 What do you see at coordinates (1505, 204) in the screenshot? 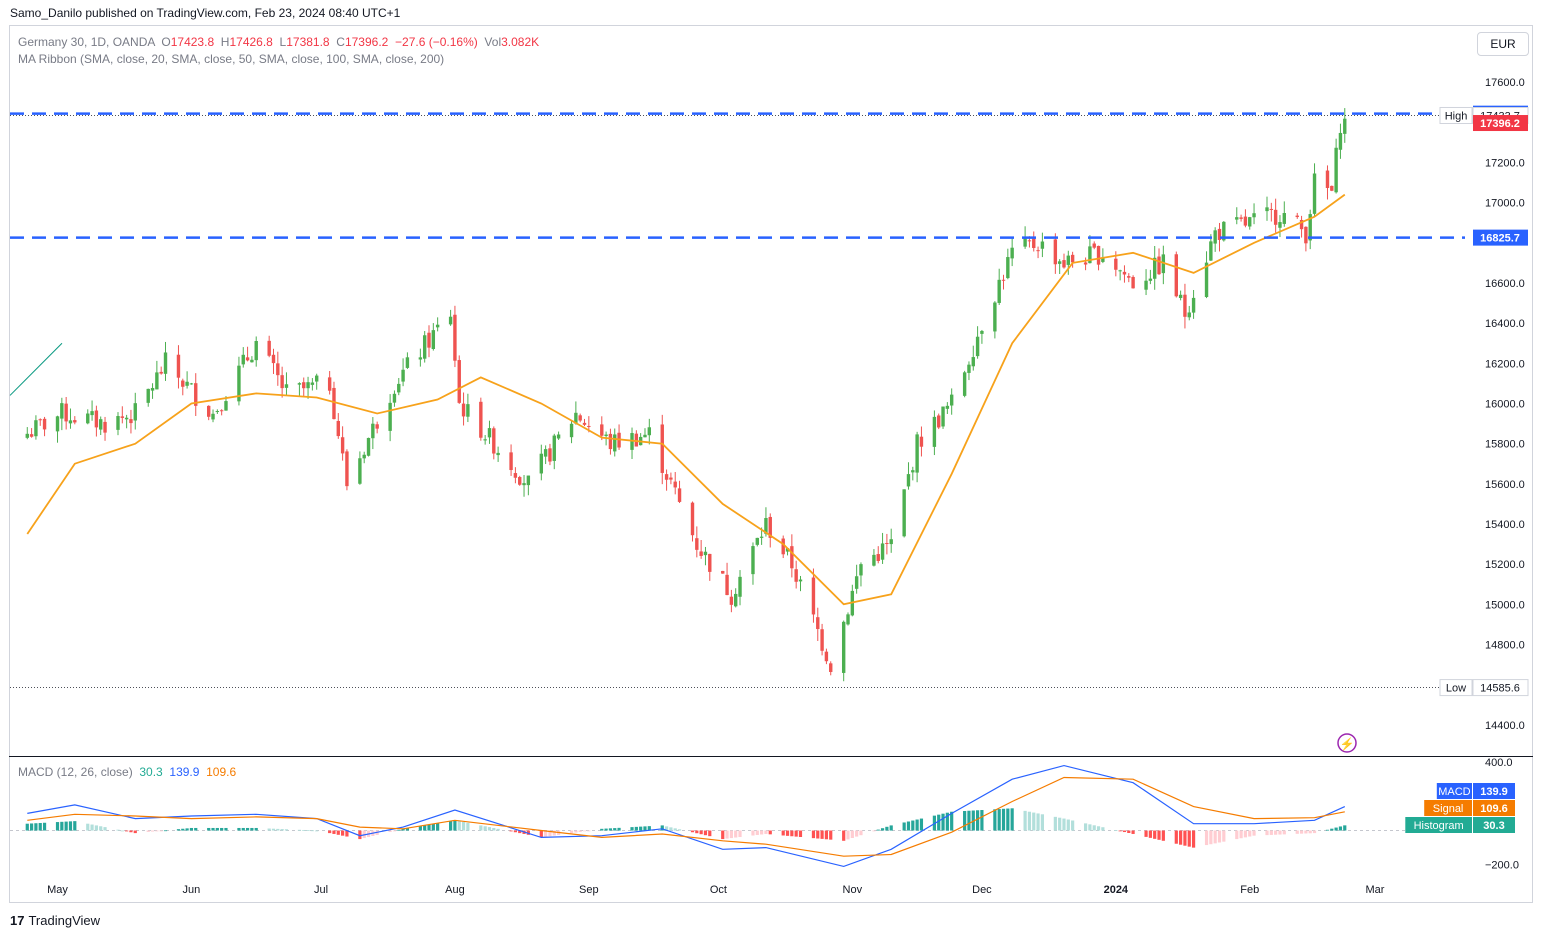
I see `price-axis-tick: 17000.0` at bounding box center [1505, 204].